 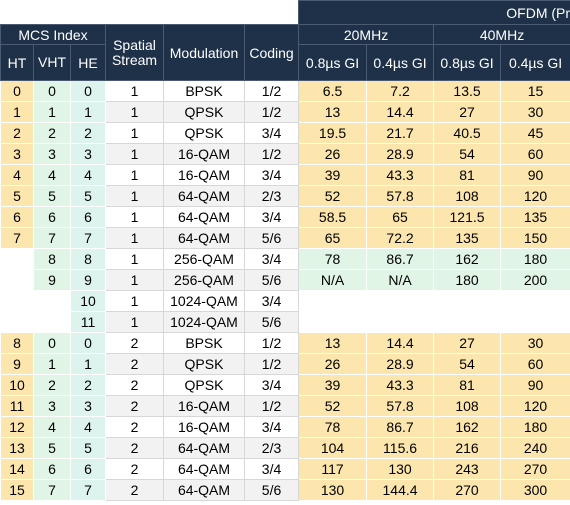 I want to click on rate: 7.2, so click(x=400, y=91).